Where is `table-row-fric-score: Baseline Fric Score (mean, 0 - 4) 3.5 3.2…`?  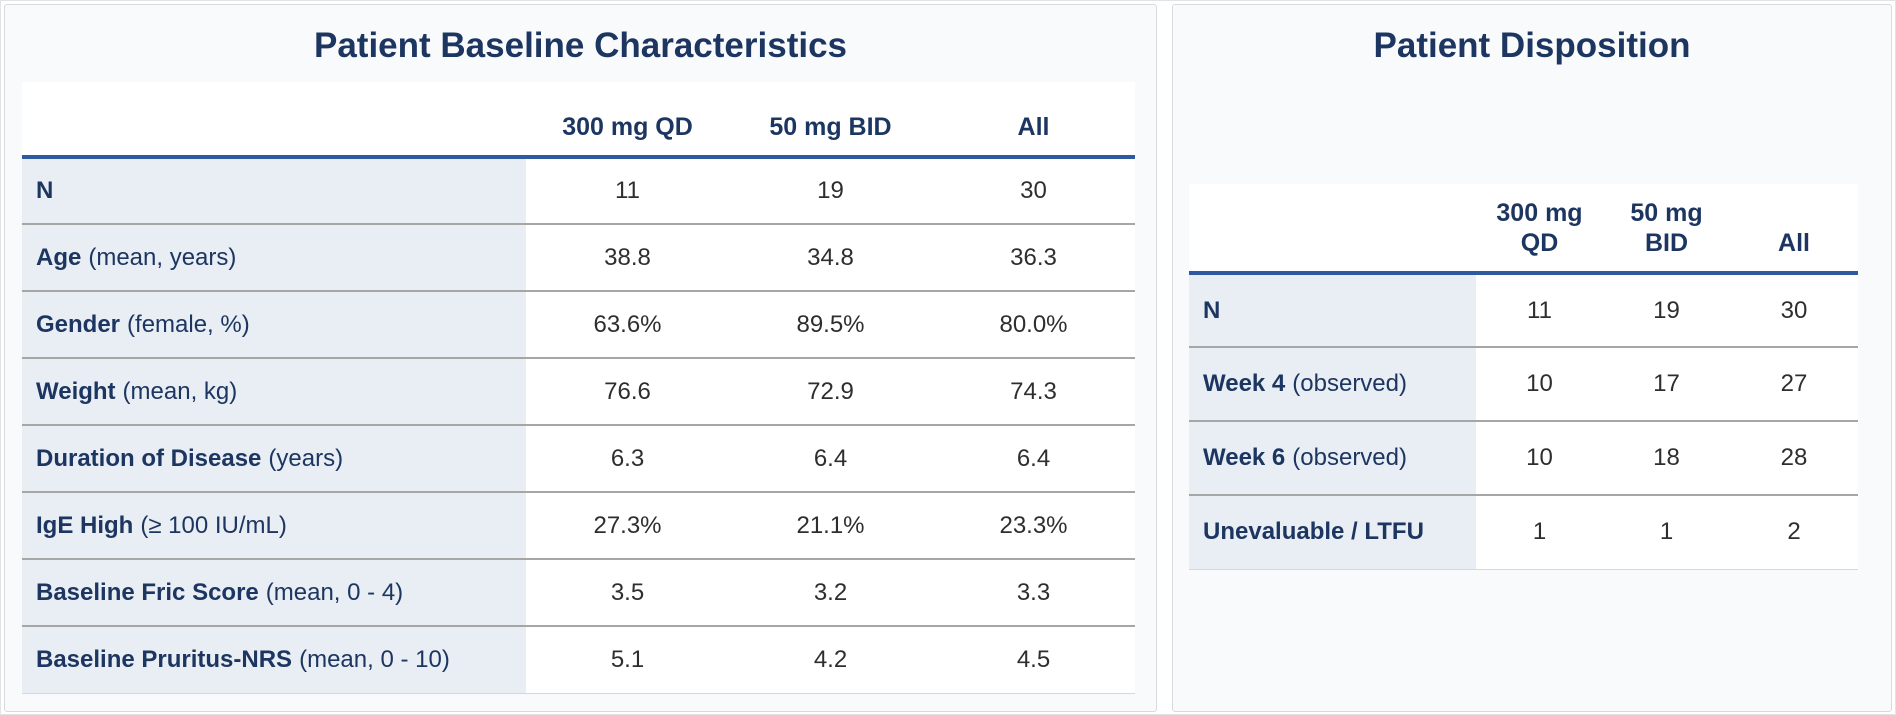 table-row-fric-score: Baseline Fric Score (mean, 0 - 4) 3.5 3.2… is located at coordinates (578, 592).